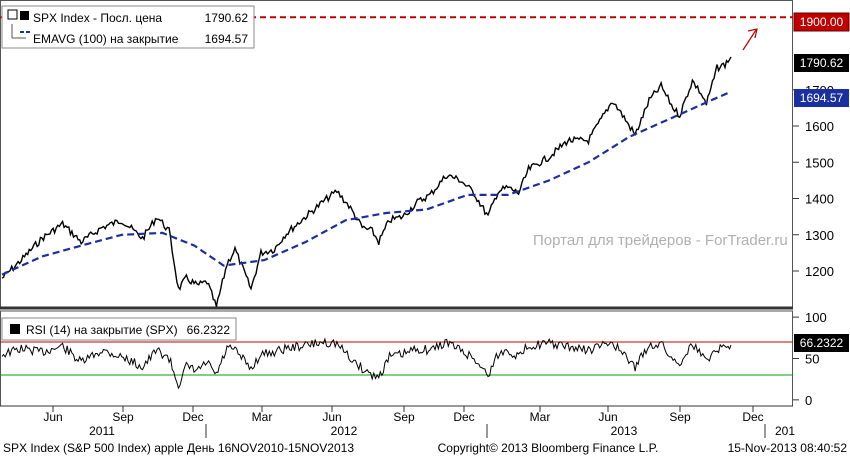  I want to click on rsi-axis: 0 50 100, so click(810, 359).